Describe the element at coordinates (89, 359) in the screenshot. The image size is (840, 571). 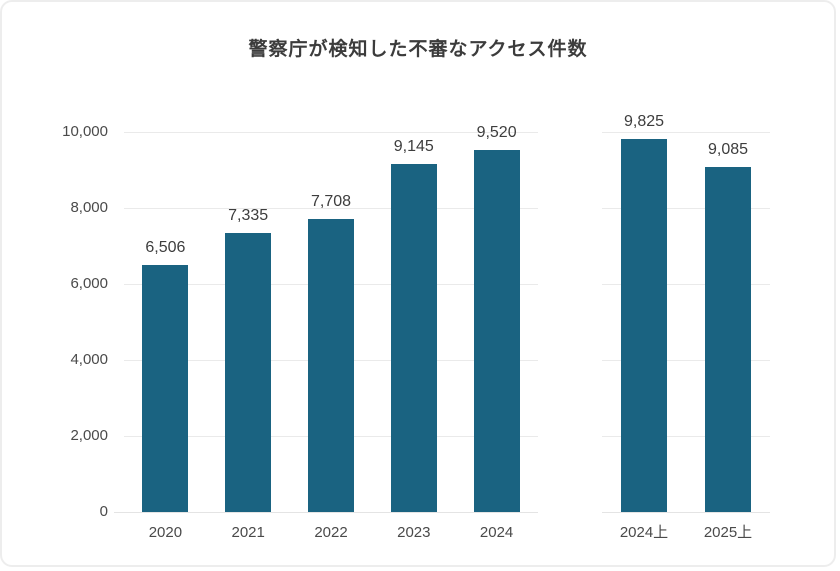
I see `y-axis-tick-label: 4,000` at that location.